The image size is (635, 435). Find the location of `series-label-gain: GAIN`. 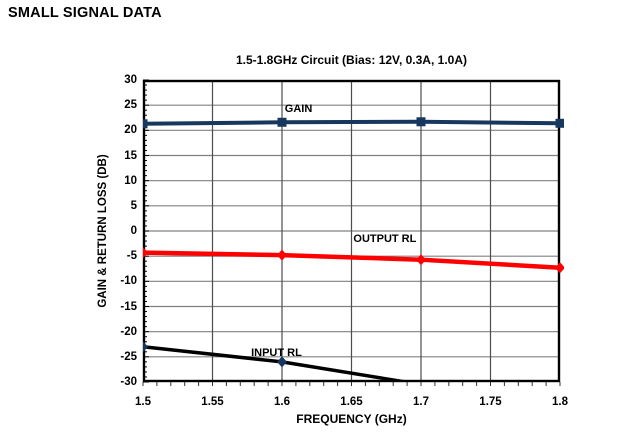

series-label-gain: GAIN is located at coordinates (298, 109).